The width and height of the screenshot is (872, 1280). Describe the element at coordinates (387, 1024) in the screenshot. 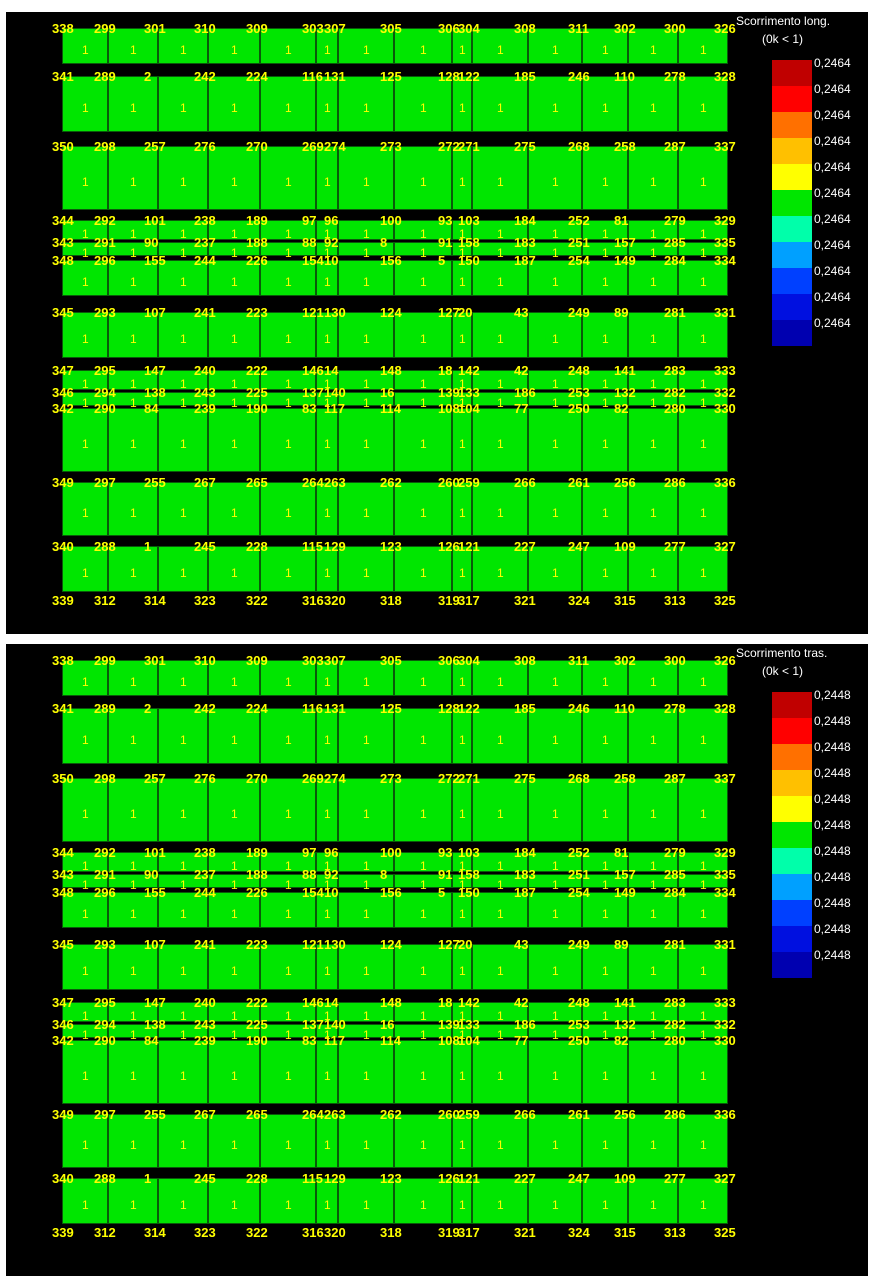

I see `node-label: 16` at that location.